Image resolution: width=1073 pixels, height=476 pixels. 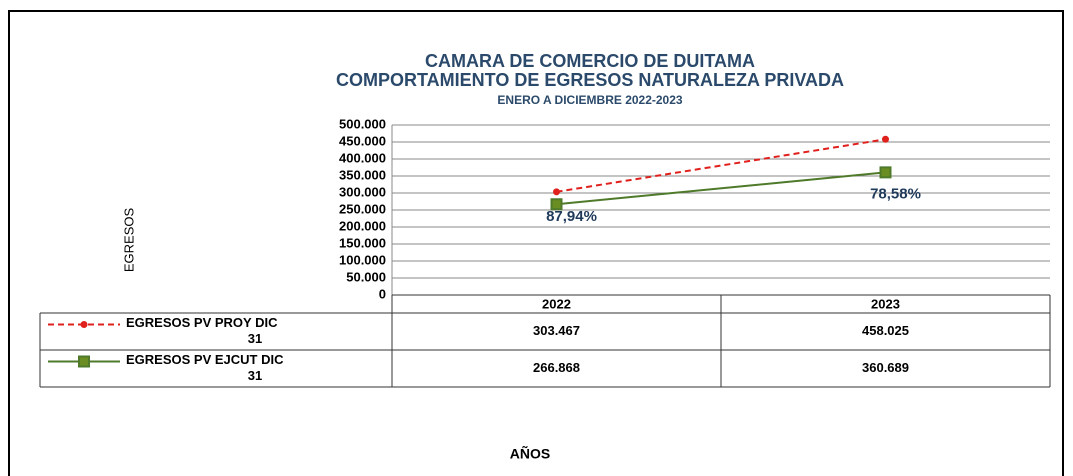 What do you see at coordinates (382, 293) in the screenshot?
I see `y-tick-label: 0` at bounding box center [382, 293].